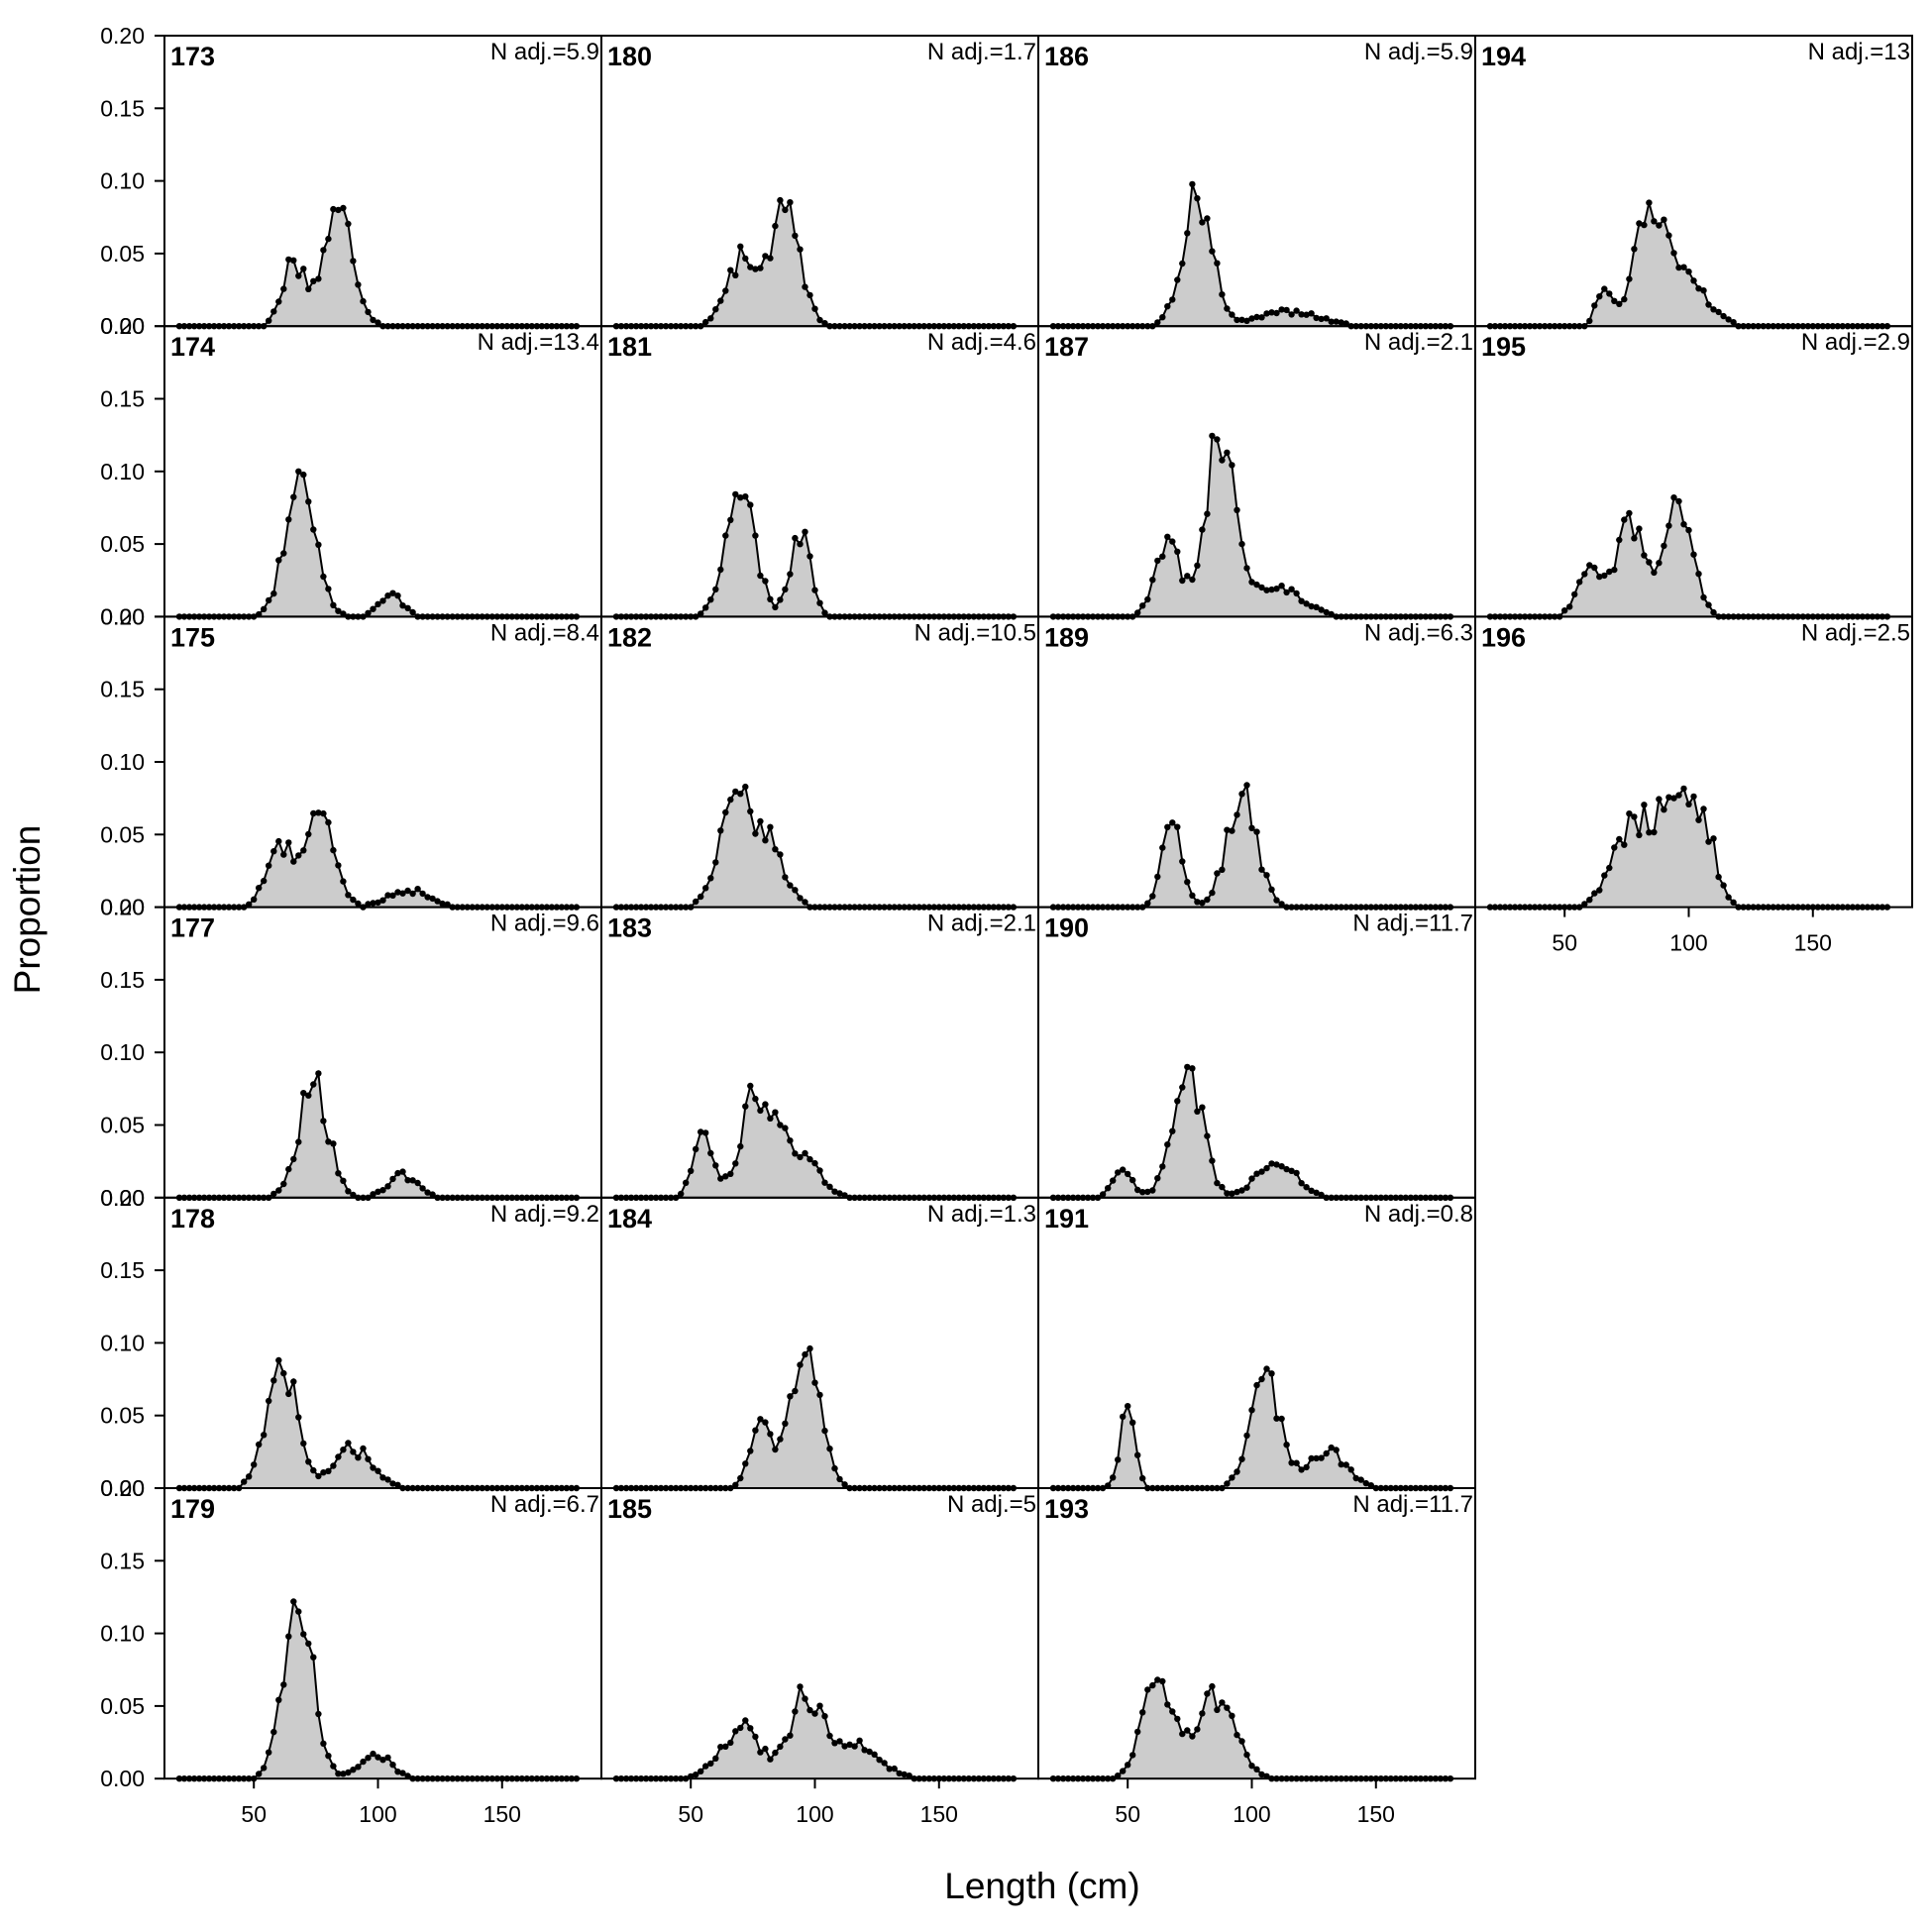  What do you see at coordinates (1066, 56) in the screenshot?
I see `panel-label: 186` at bounding box center [1066, 56].